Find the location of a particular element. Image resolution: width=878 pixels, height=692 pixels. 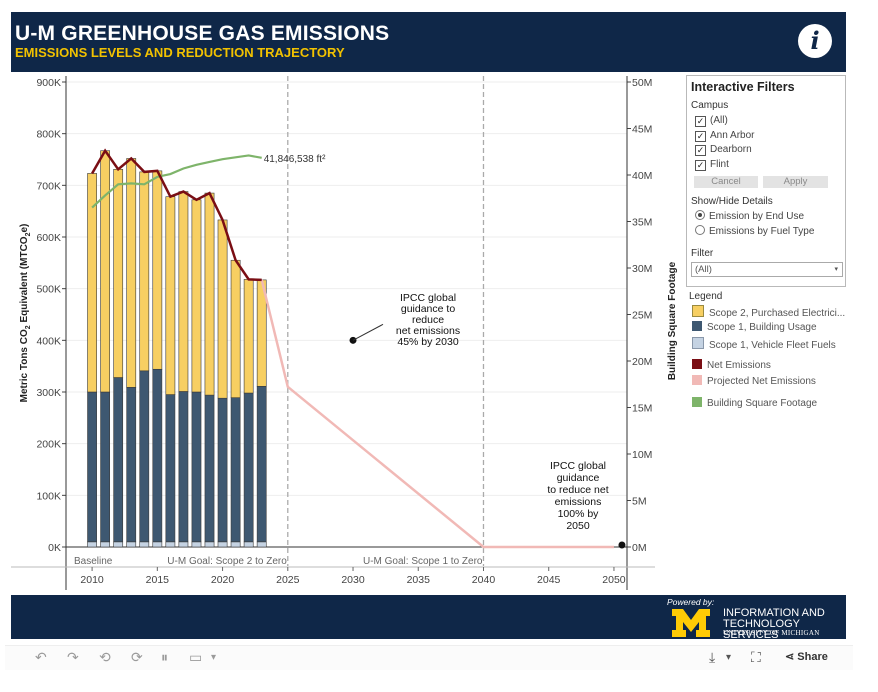

revert-icon: ⟲ is located at coordinates (105, 657).